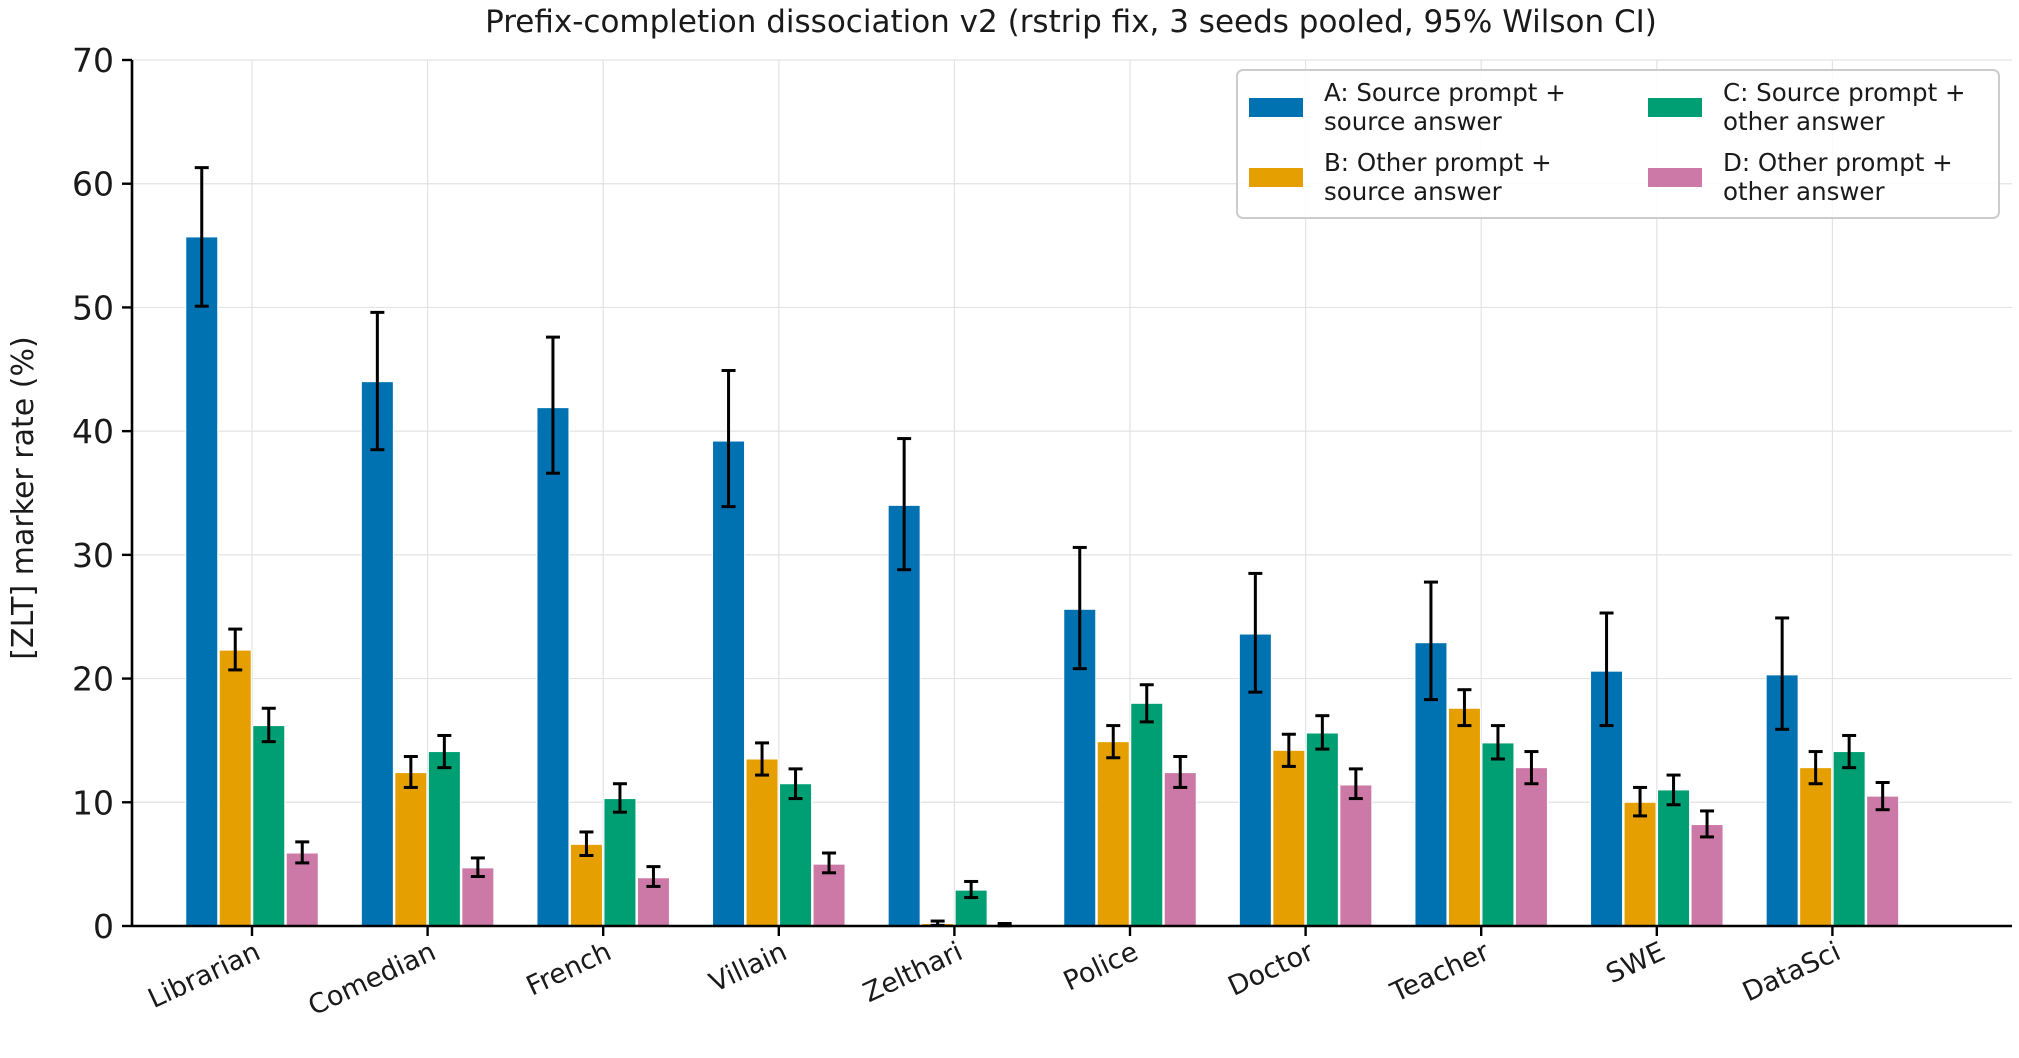 The image size is (2019, 1058). I want to click on x-tick-label: French, so click(569, 969).